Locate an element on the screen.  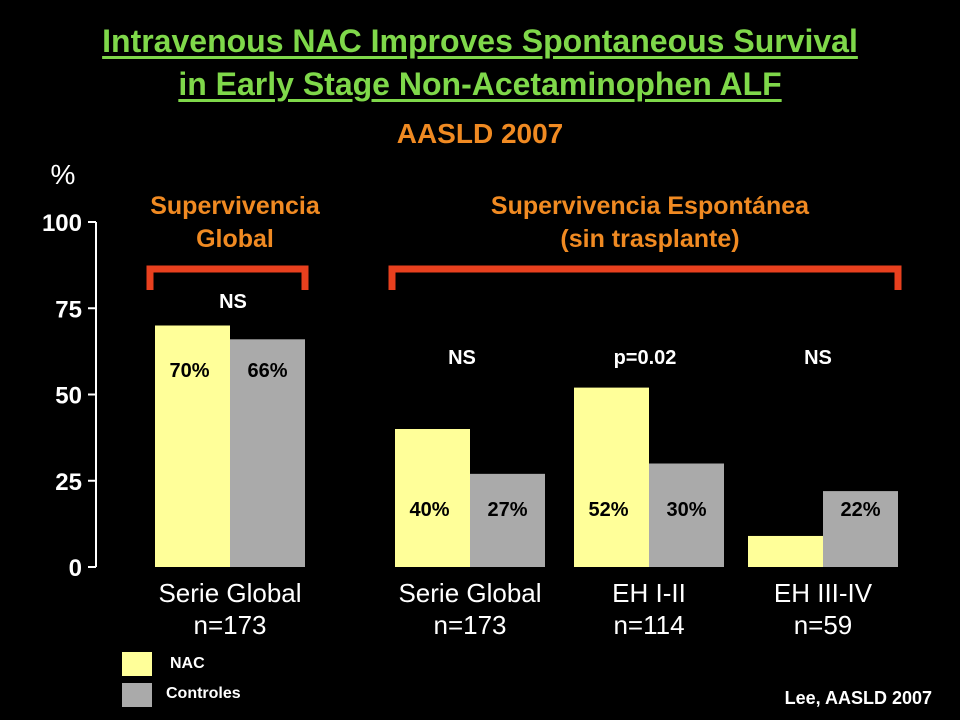
category-label-line-2: n=59 is located at coordinates (823, 625).